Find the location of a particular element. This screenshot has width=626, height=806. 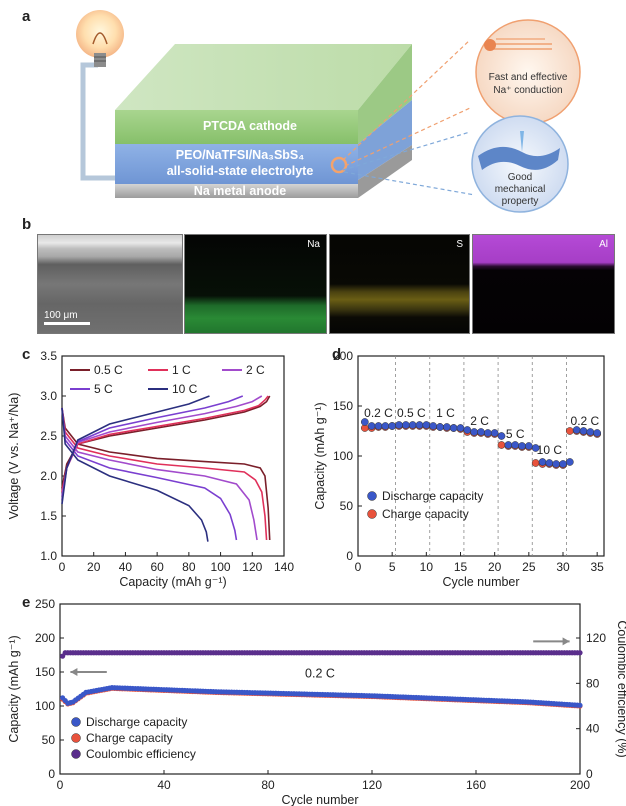

legend-label: Coulombic efficiency is located at coordinates (141, 754).